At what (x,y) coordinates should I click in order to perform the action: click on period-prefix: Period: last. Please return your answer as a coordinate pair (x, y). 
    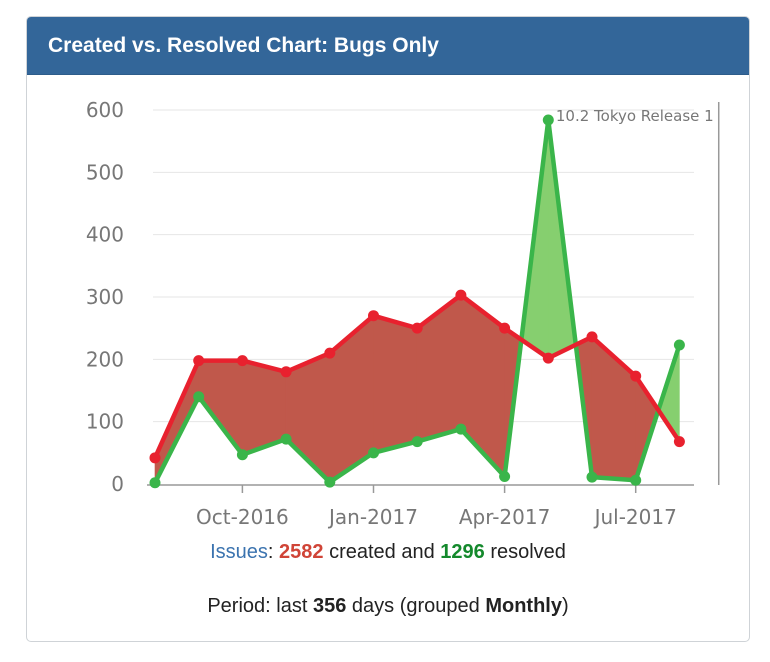
    Looking at the image, I should click on (257, 606).